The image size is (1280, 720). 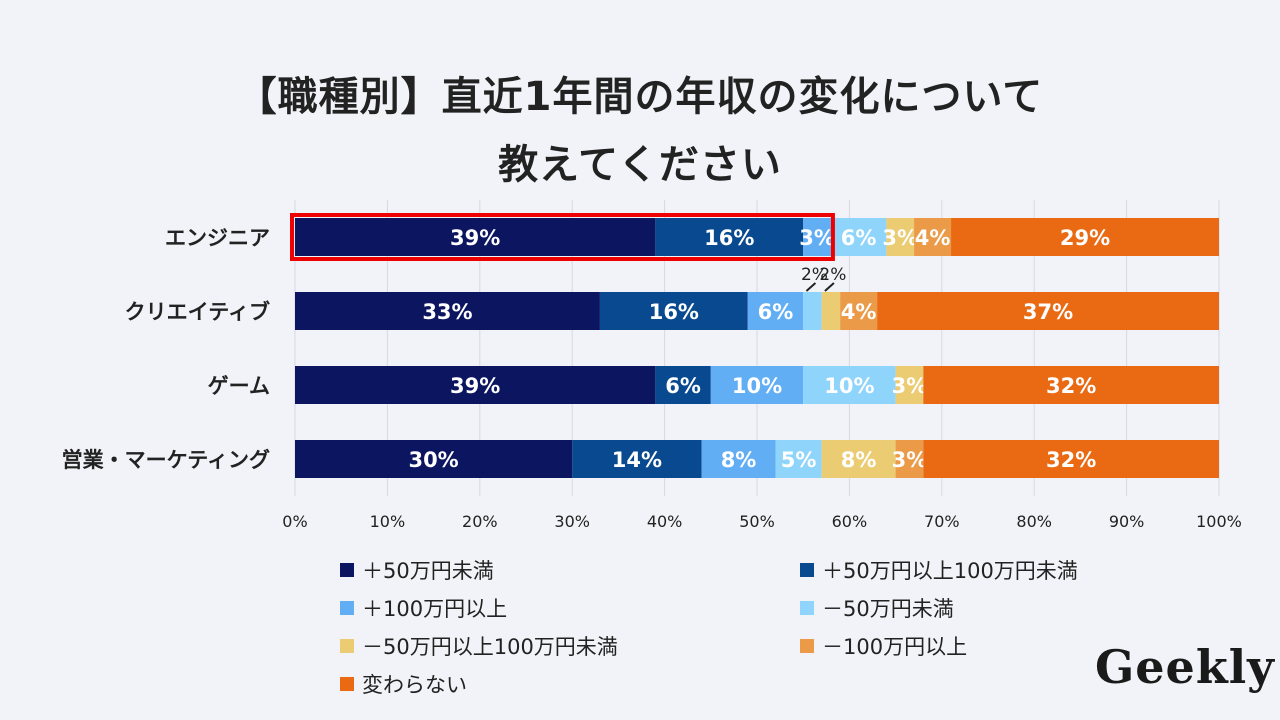 I want to click on x-tick-label: 40%, so click(x=665, y=521).